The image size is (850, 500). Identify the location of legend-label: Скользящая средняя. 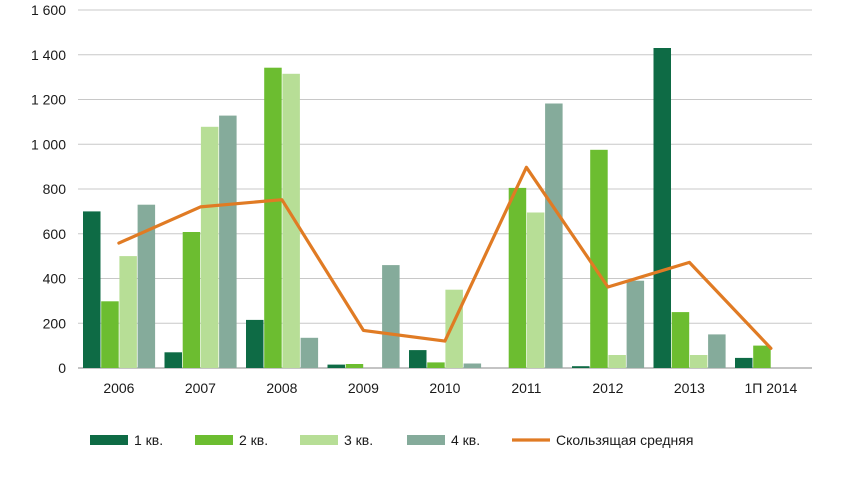
(624, 440).